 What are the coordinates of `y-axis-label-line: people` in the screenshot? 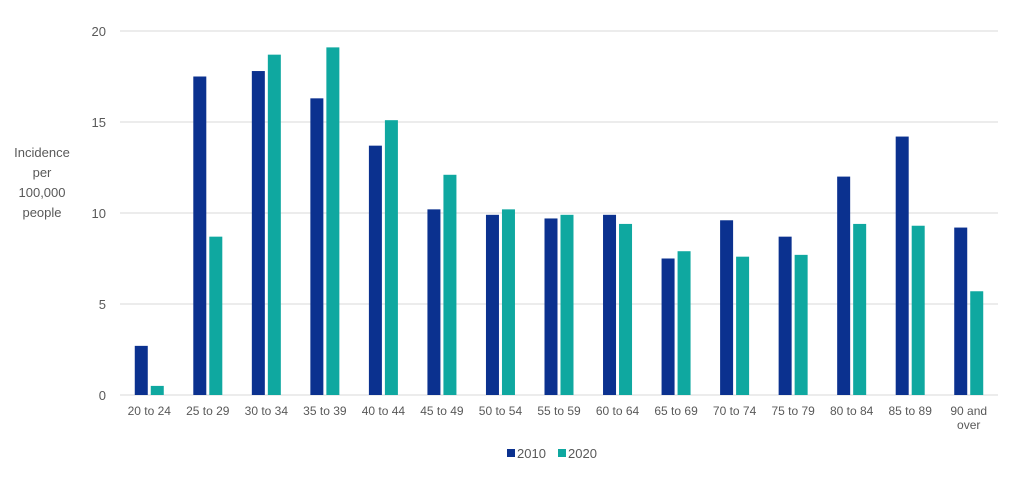 It's located at (41, 212).